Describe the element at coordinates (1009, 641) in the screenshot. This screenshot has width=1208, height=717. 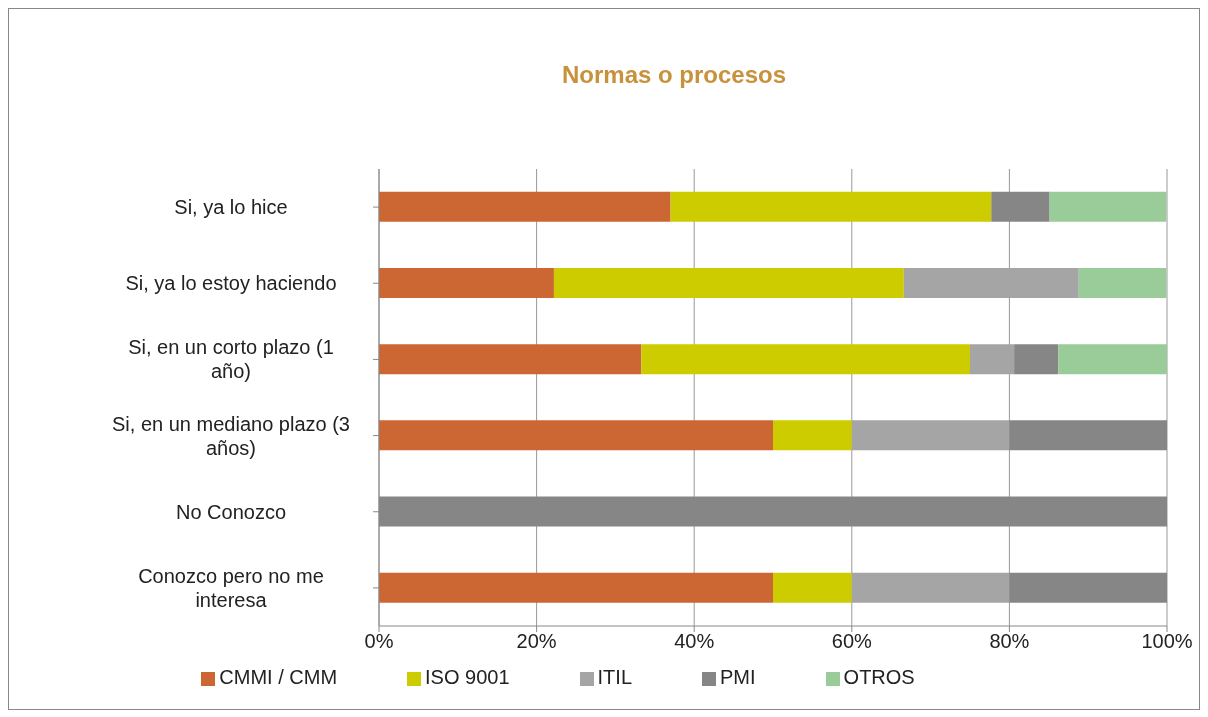
I see `x-tick-label: 80%` at that location.